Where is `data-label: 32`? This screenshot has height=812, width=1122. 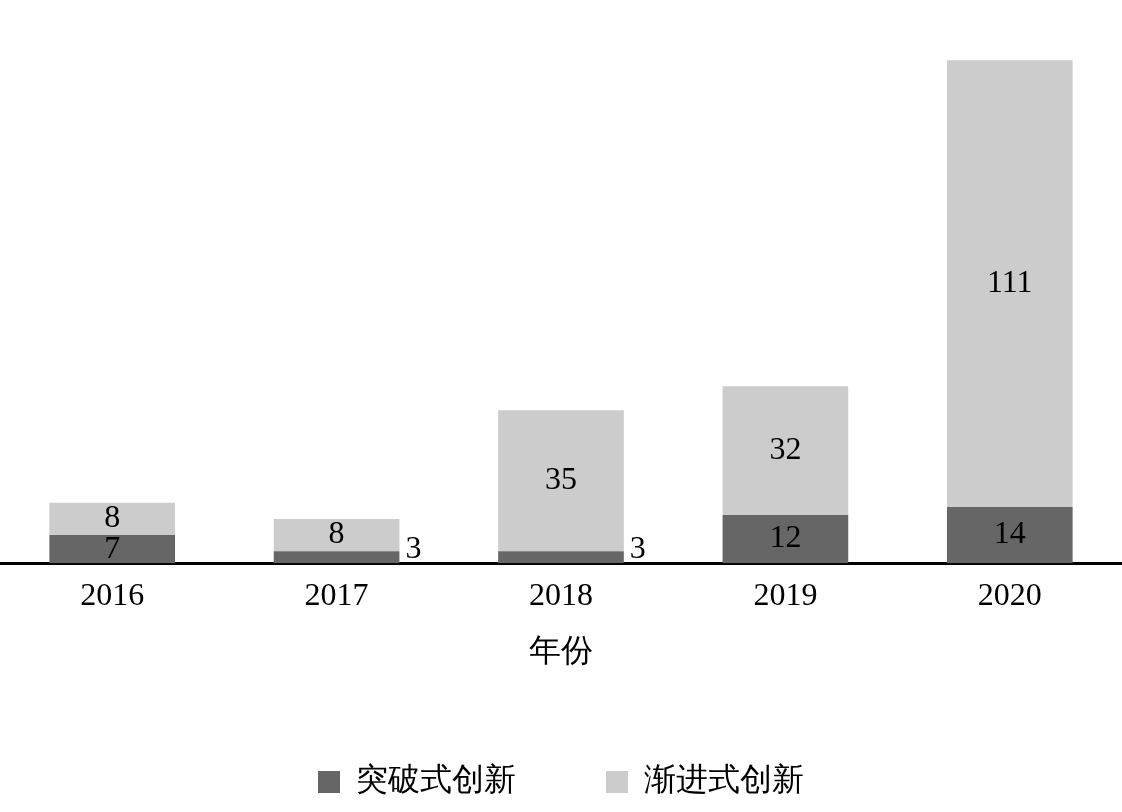 data-label: 32 is located at coordinates (785, 447).